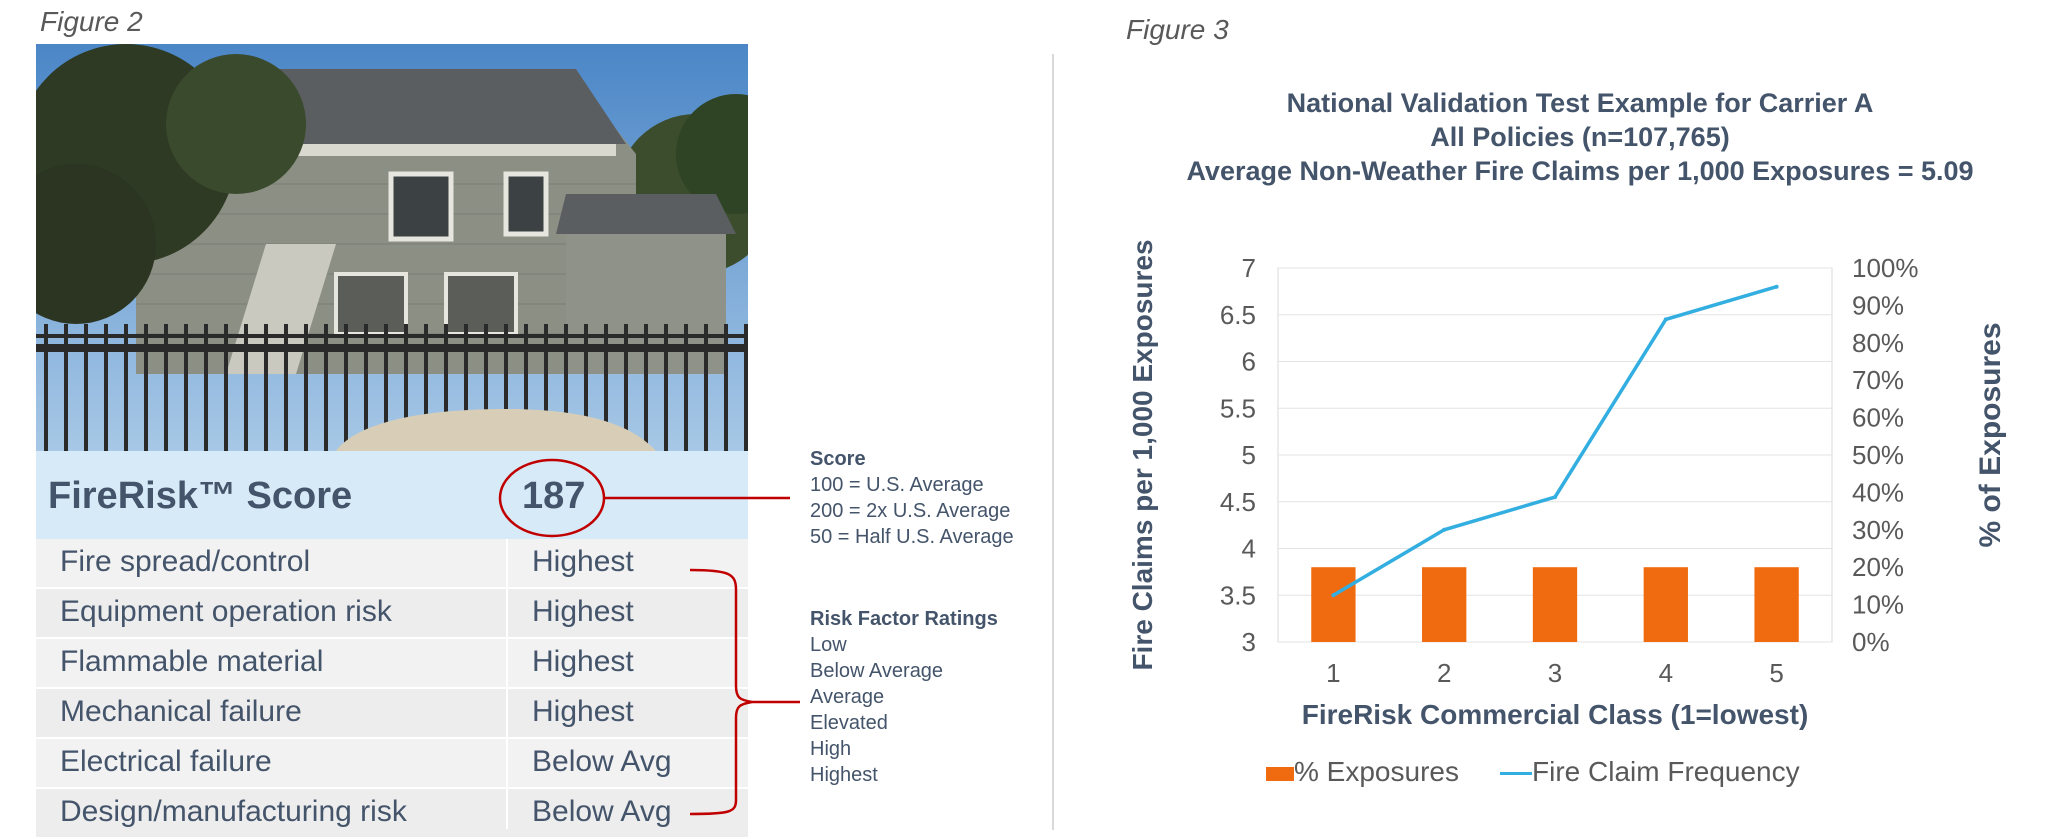 This screenshot has height=839, width=2048. Describe the element at coordinates (507, 684) in the screenshot. I see `column-divider` at that location.